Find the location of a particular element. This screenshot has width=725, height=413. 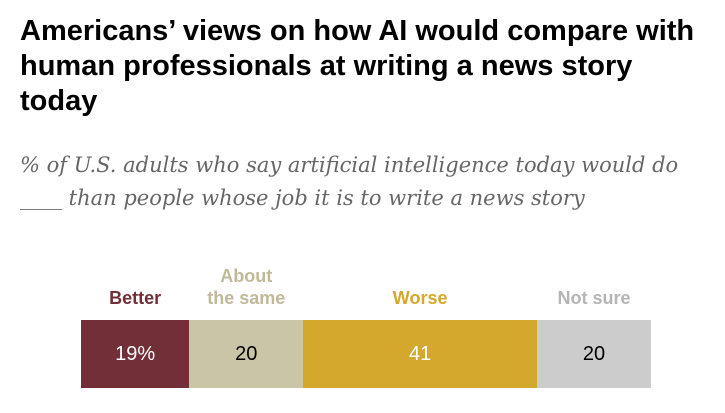

category-label: Worse is located at coordinates (420, 298).